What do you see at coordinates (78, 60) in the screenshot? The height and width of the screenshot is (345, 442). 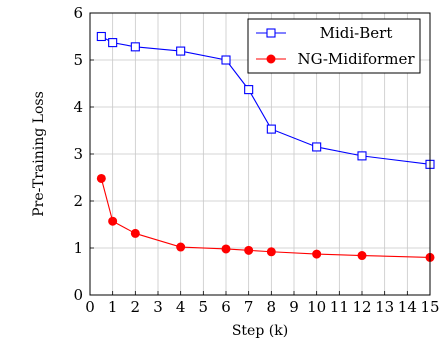 I see `y-tick-label: 5` at bounding box center [78, 60].